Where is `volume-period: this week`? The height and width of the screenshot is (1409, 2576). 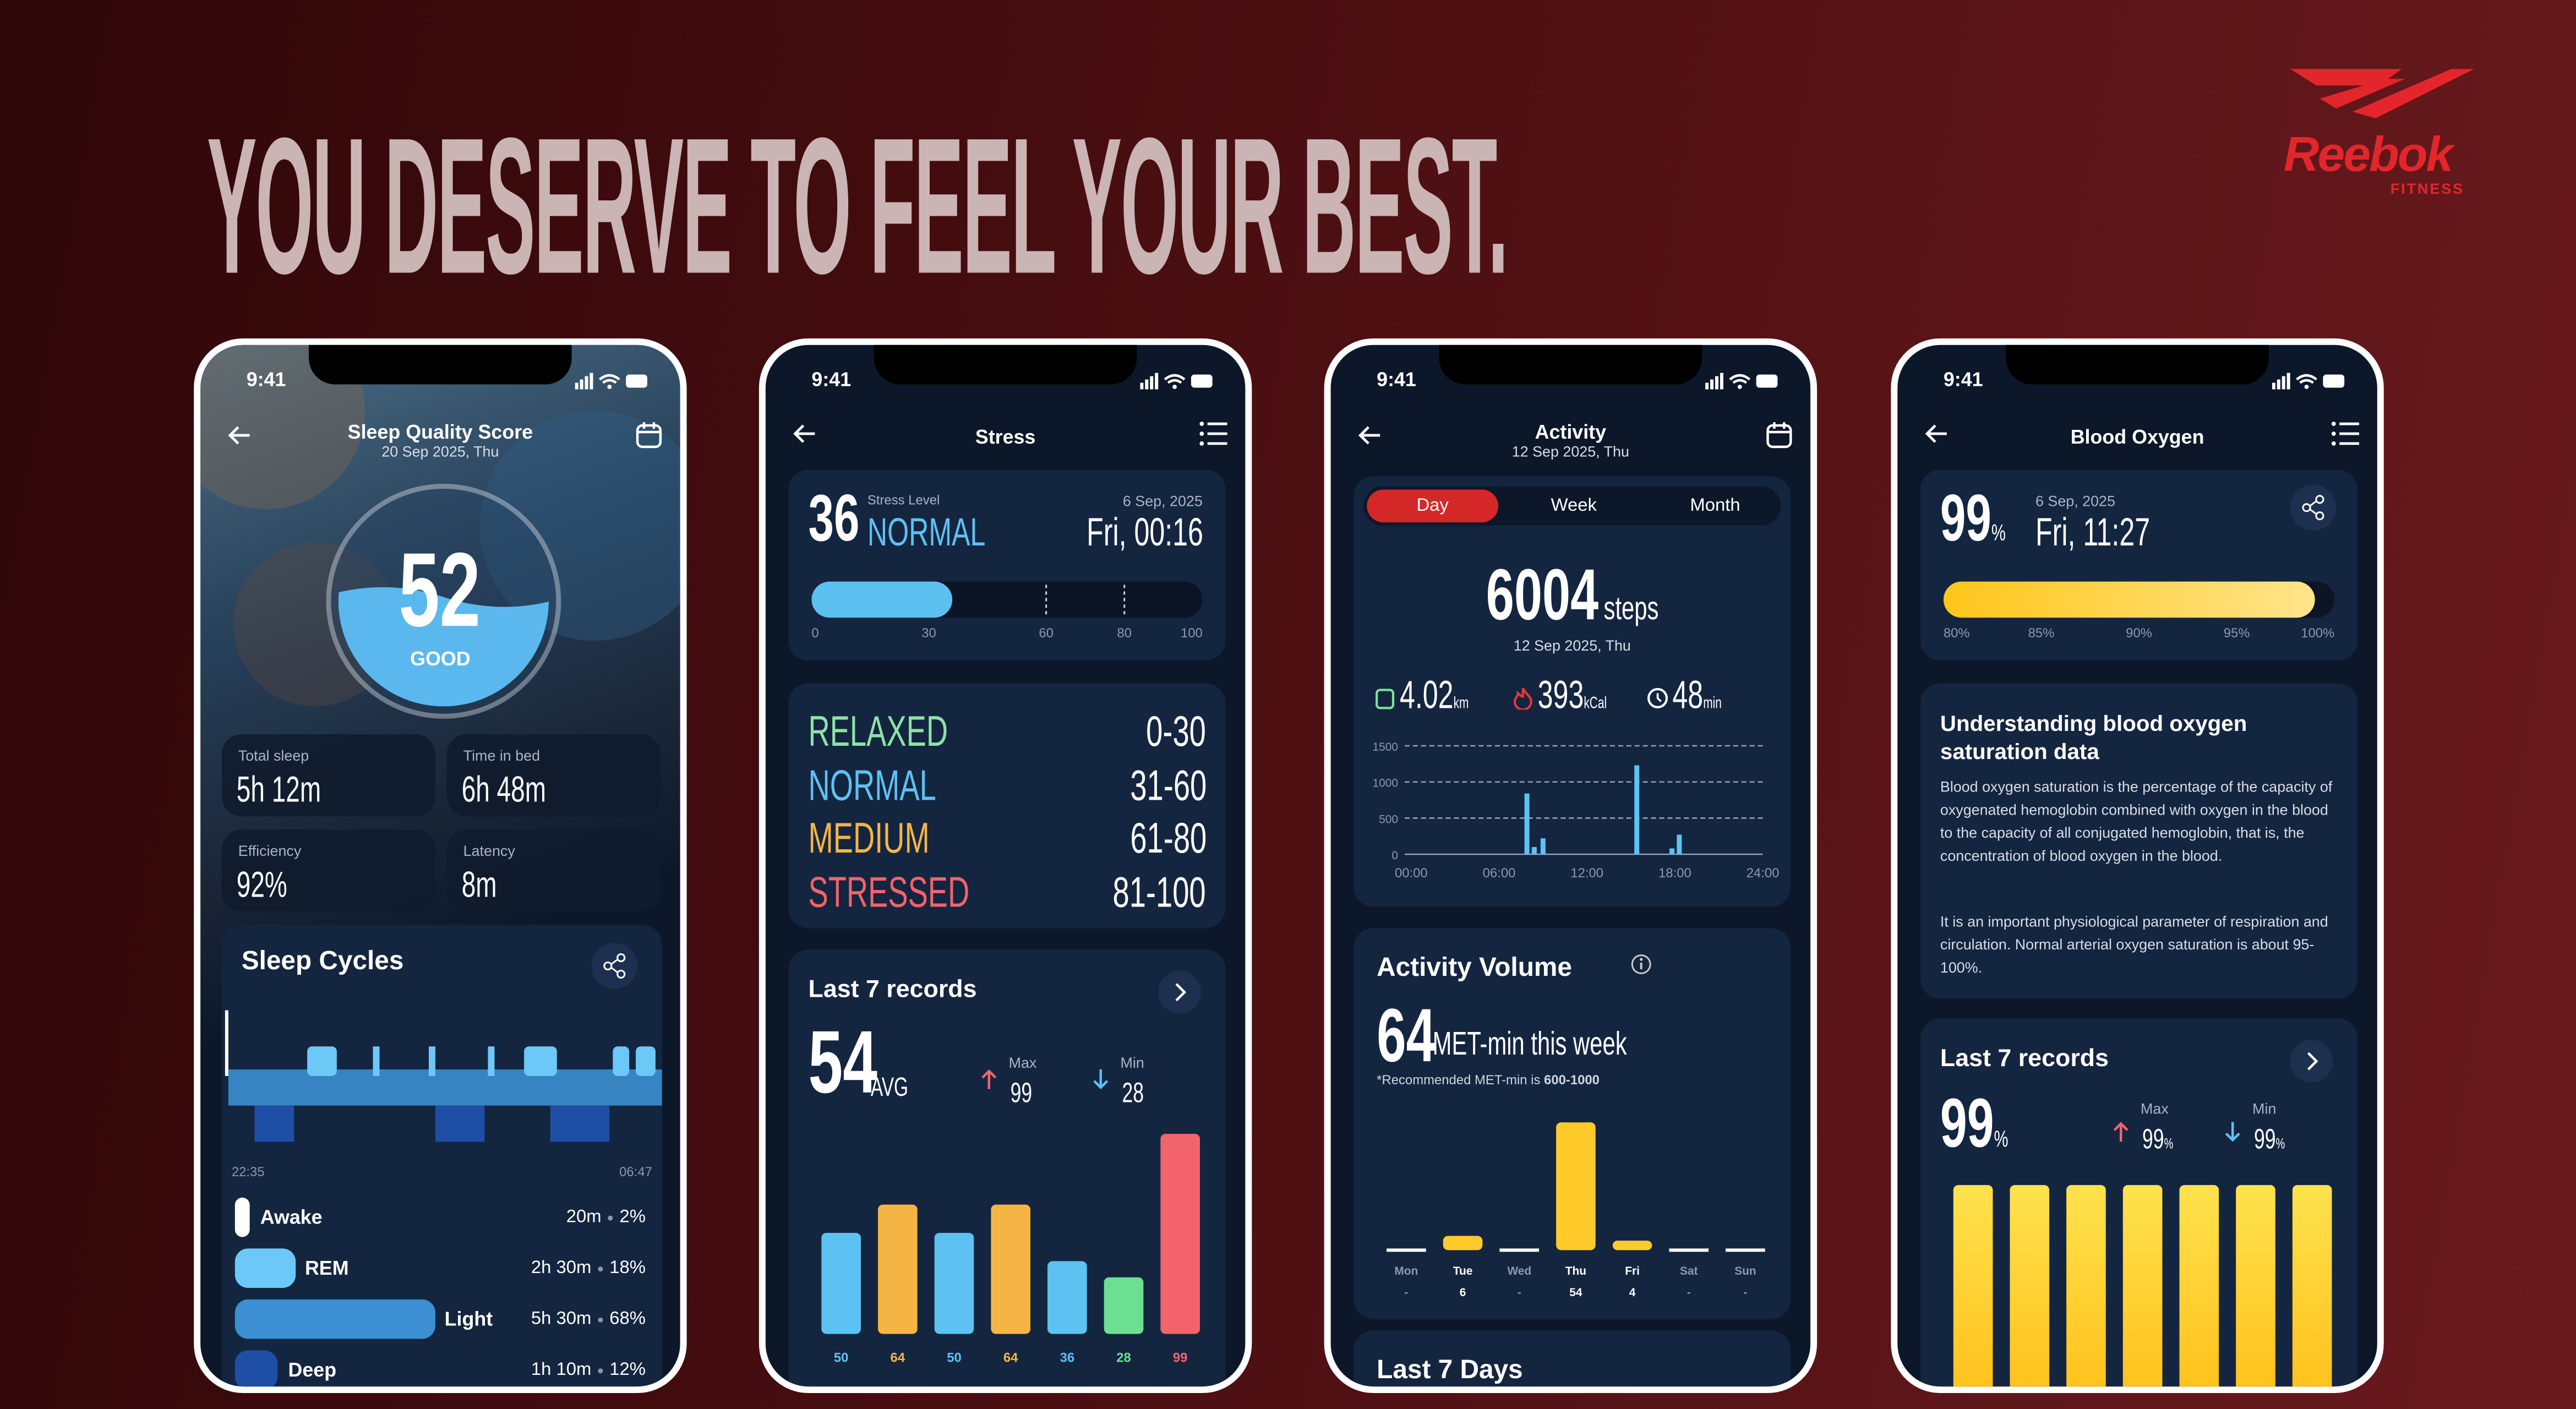
volume-period: this week is located at coordinates (1579, 1044).